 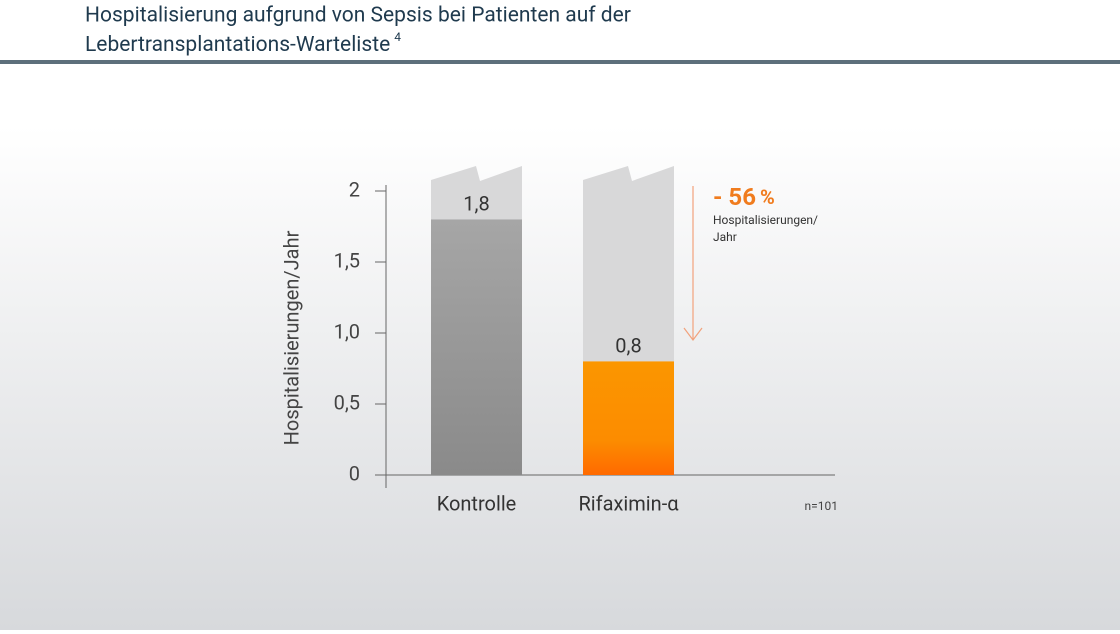 I want to click on y-tick-label: 0, so click(x=354, y=473).